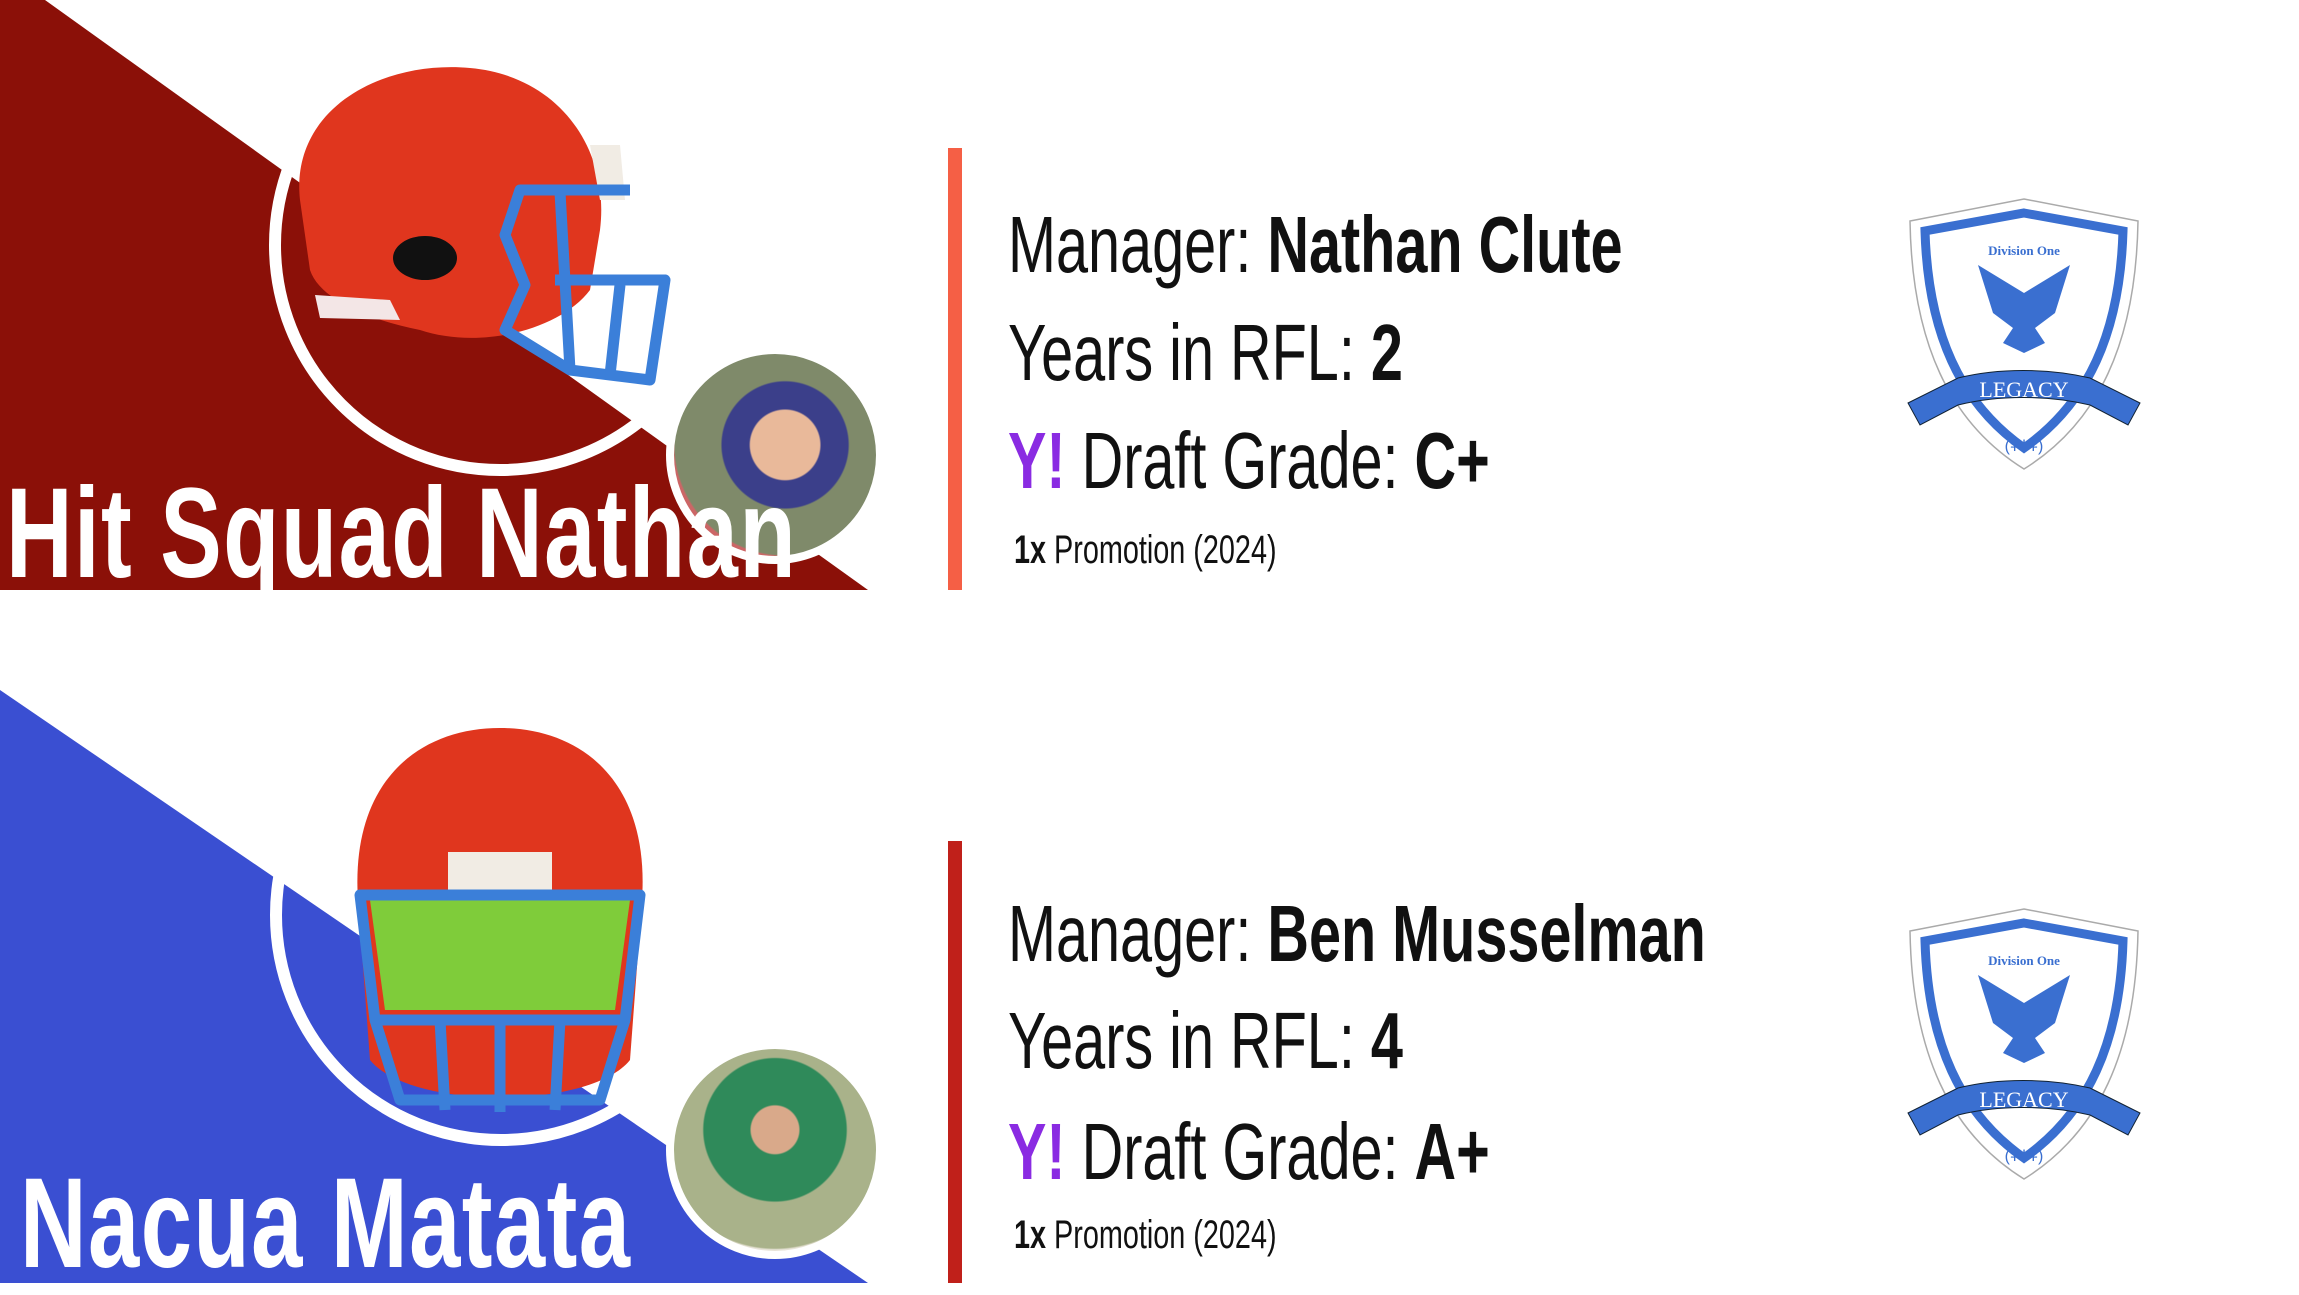 This screenshot has width=2299, height=1295. I want to click on team1-years: Years in RFL: 2, so click(1205, 353).